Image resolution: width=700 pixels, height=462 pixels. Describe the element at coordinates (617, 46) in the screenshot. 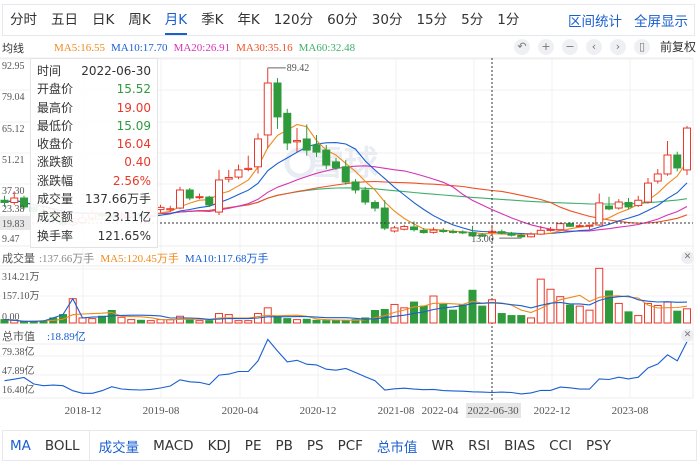

I see `chevron-right-icon: ›` at that location.